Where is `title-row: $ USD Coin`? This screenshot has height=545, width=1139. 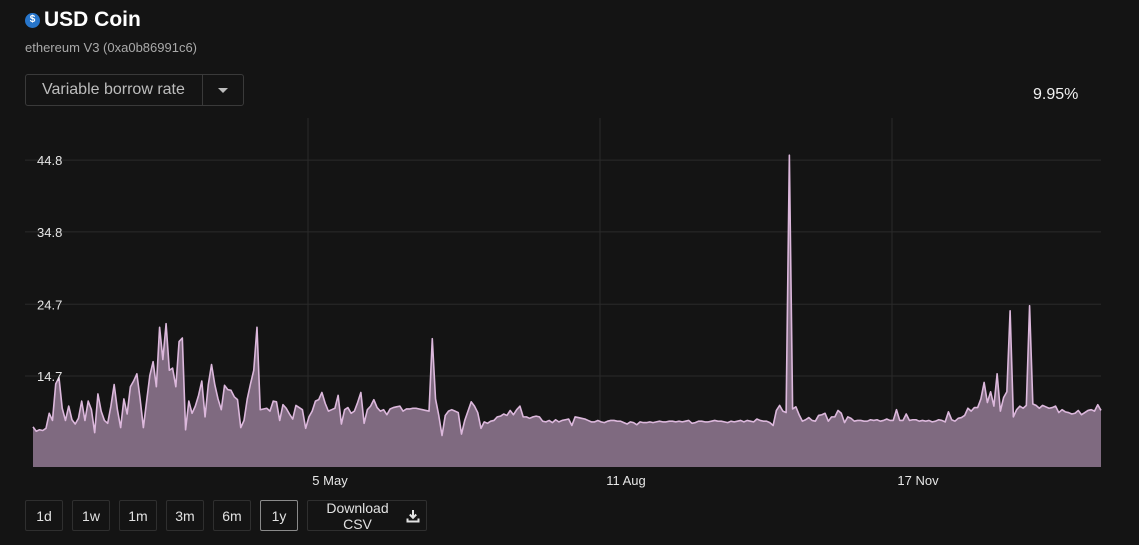 title-row: $ USD Coin is located at coordinates (111, 20).